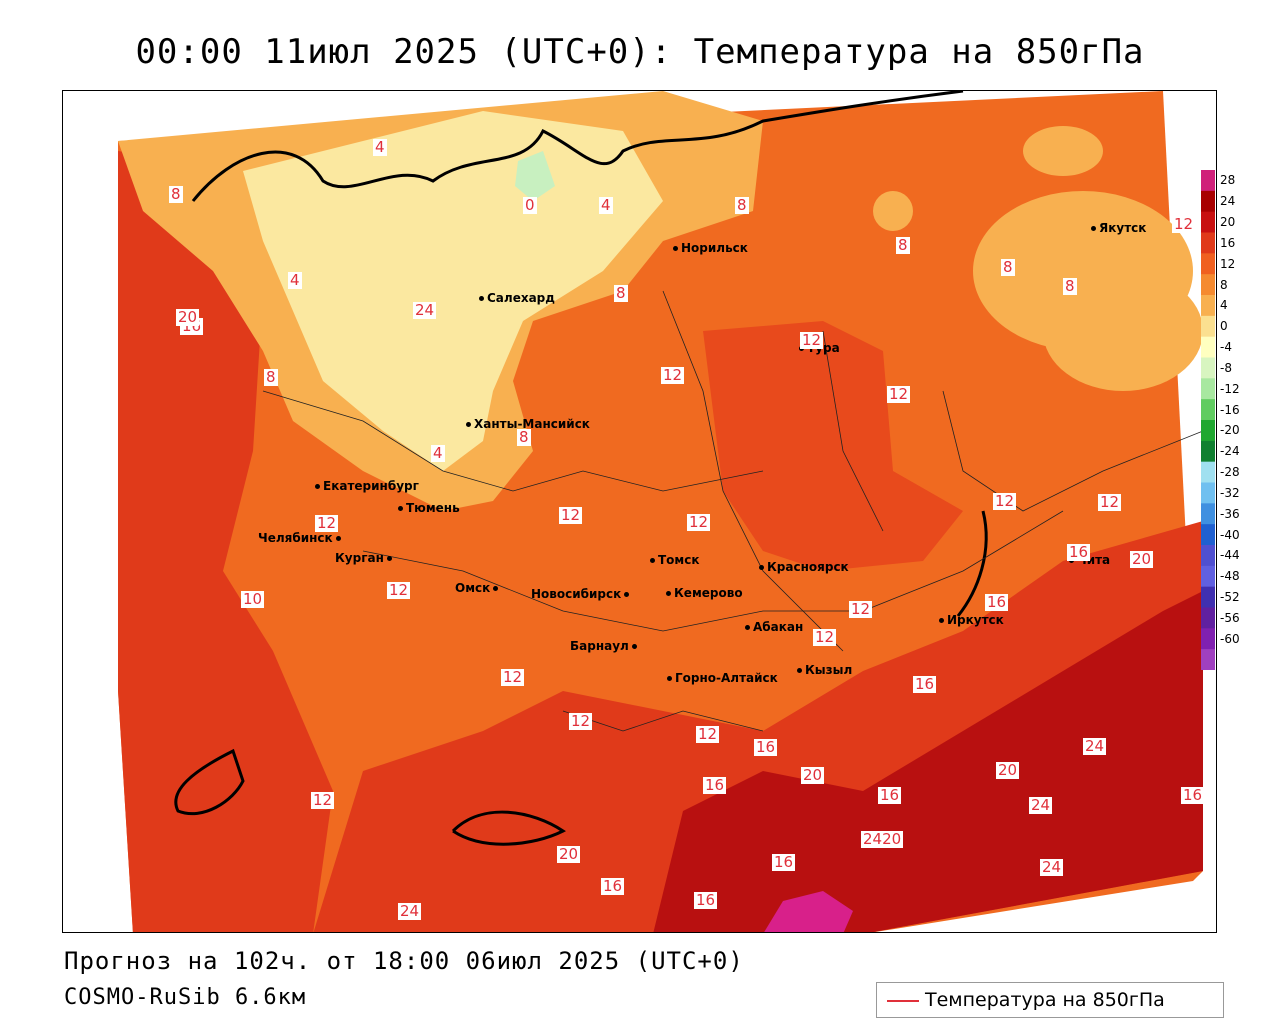 The height and width of the screenshot is (1024, 1280). I want to click on colorbar-tick-label: -20, so click(1230, 430).